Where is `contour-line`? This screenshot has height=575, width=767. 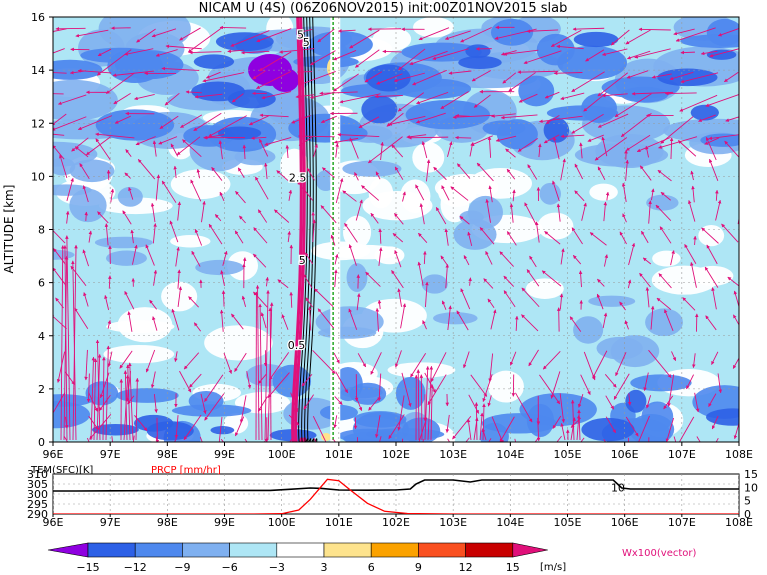 contour-line is located at coordinates (303, 229).